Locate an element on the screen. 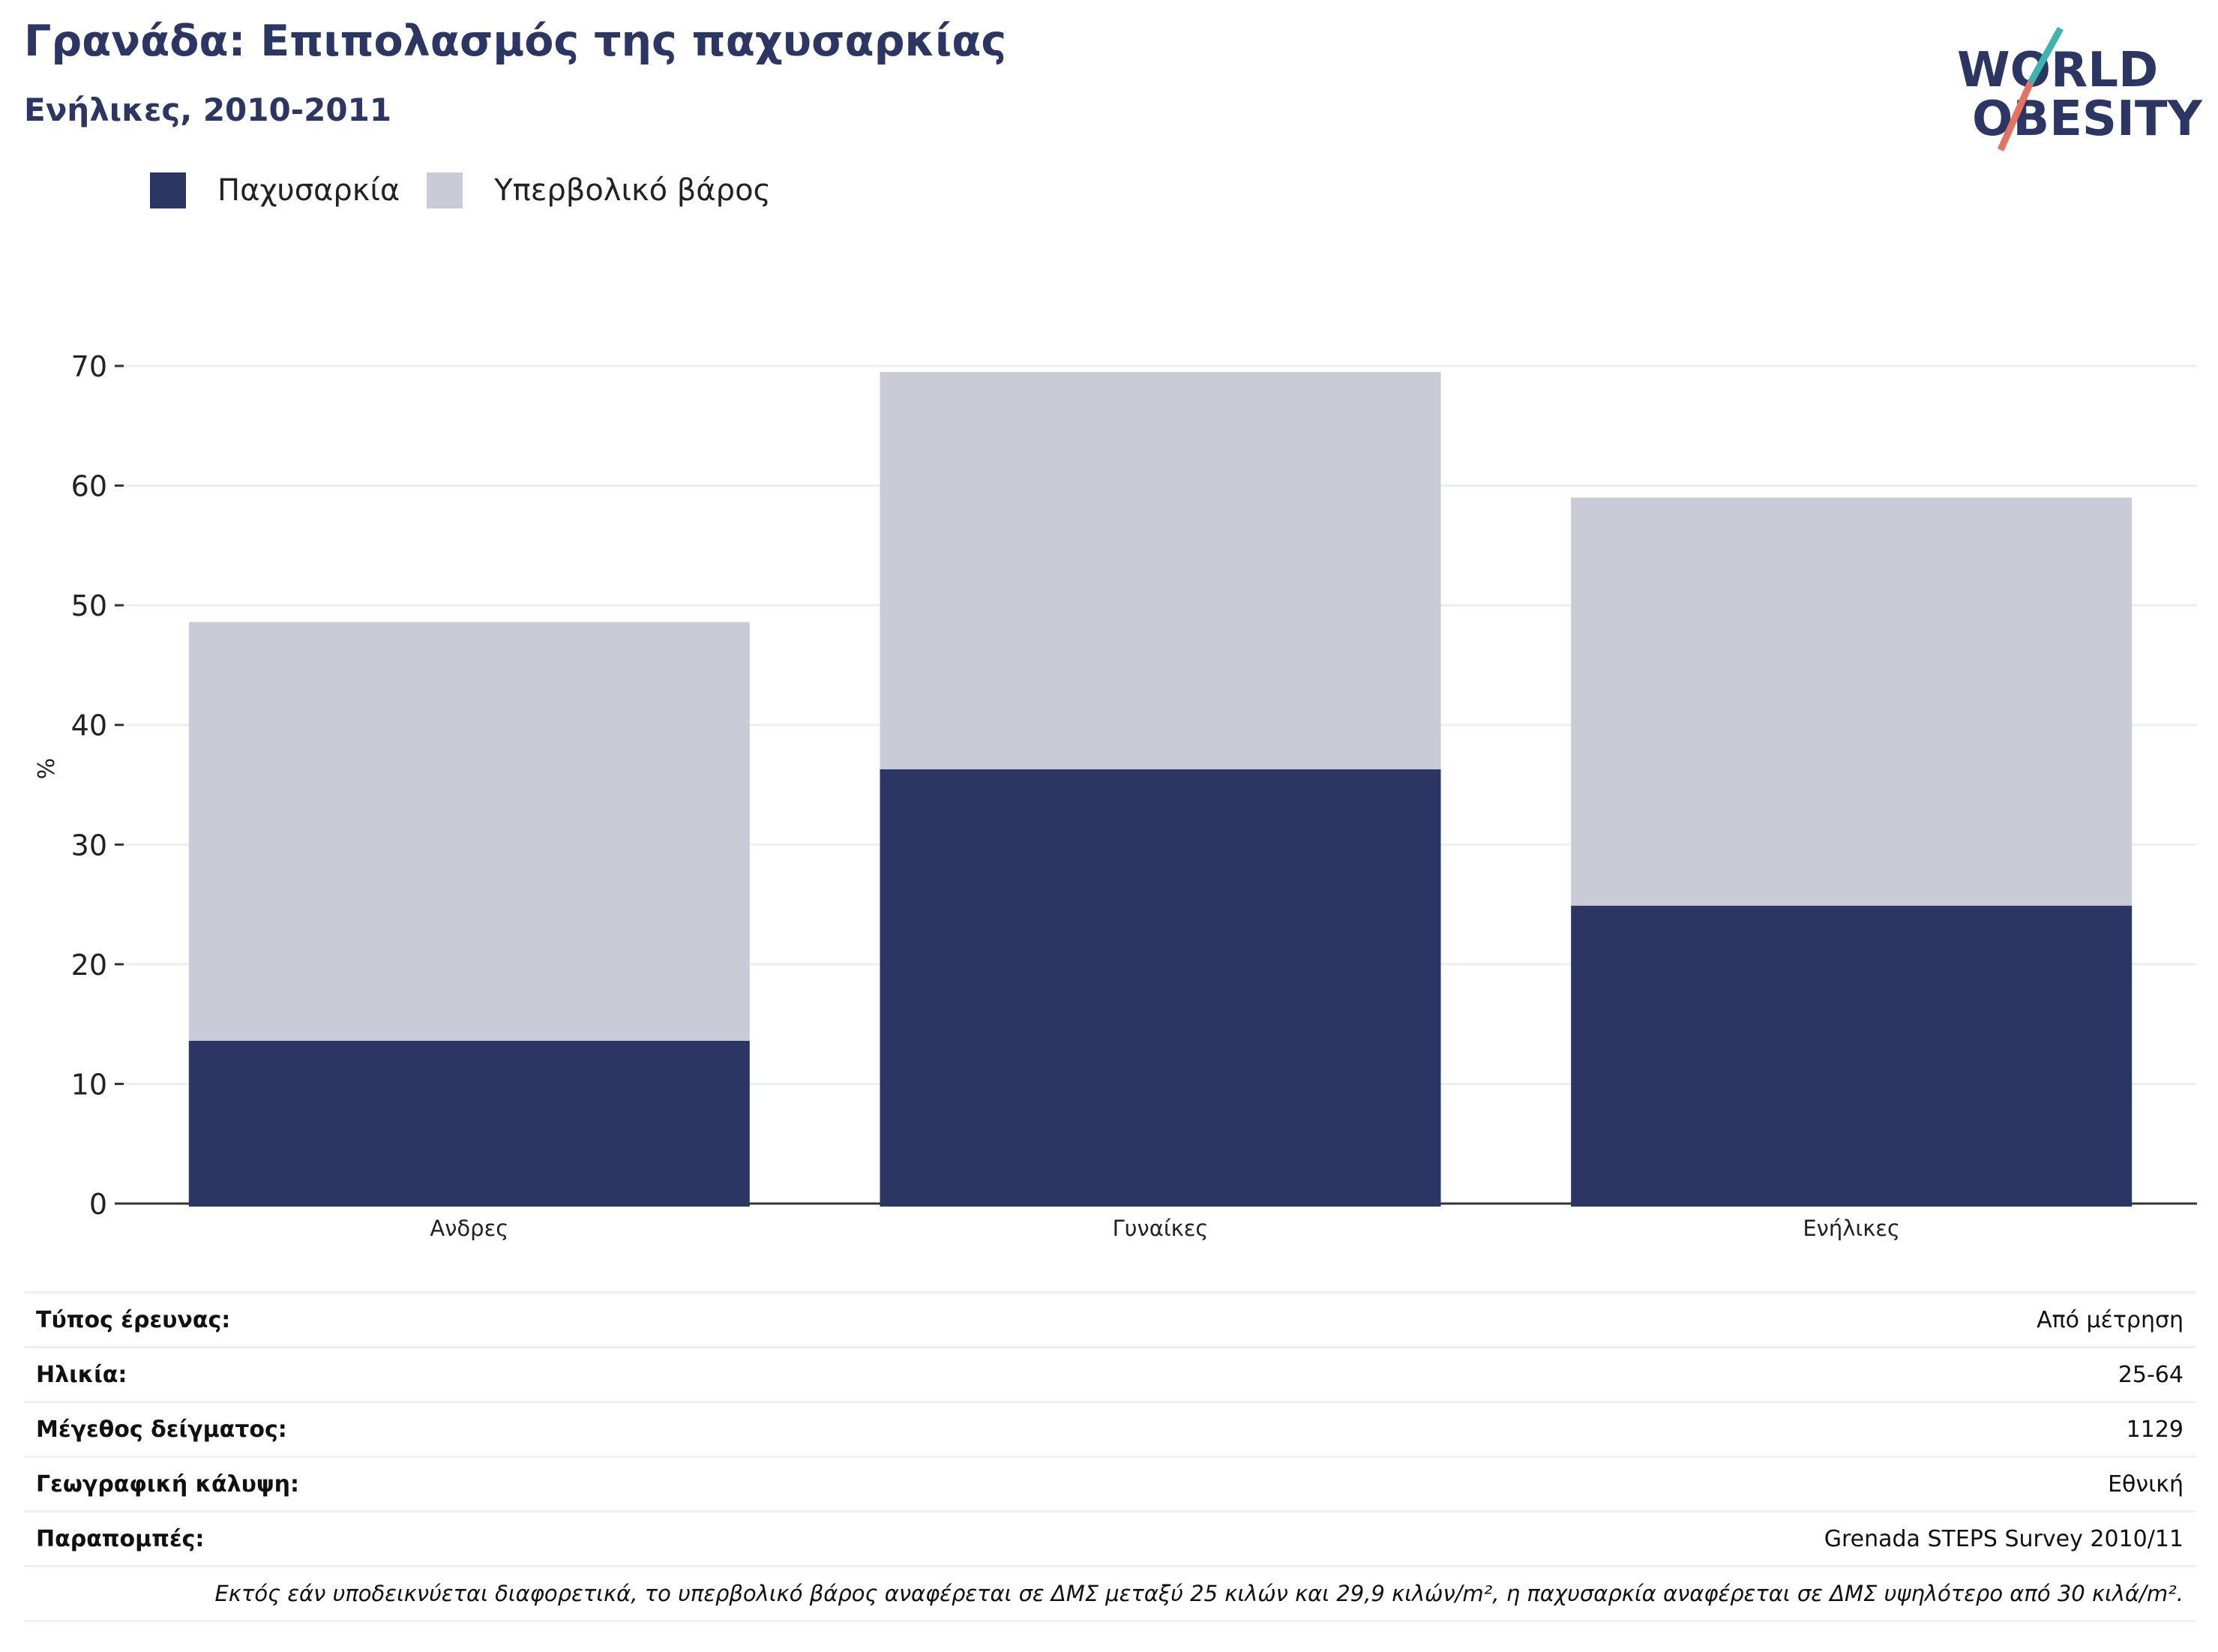 Image resolution: width=2218 pixels, height=1652 pixels. logo-line1: WORLD is located at coordinates (2057, 70).